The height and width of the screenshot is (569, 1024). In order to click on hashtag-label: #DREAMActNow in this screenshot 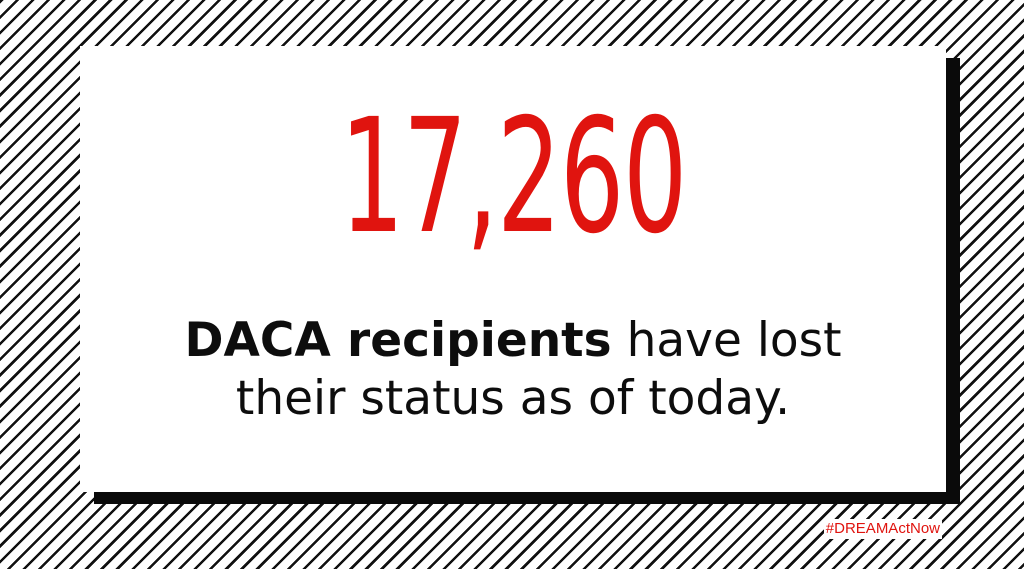, I will do `click(882, 529)`.